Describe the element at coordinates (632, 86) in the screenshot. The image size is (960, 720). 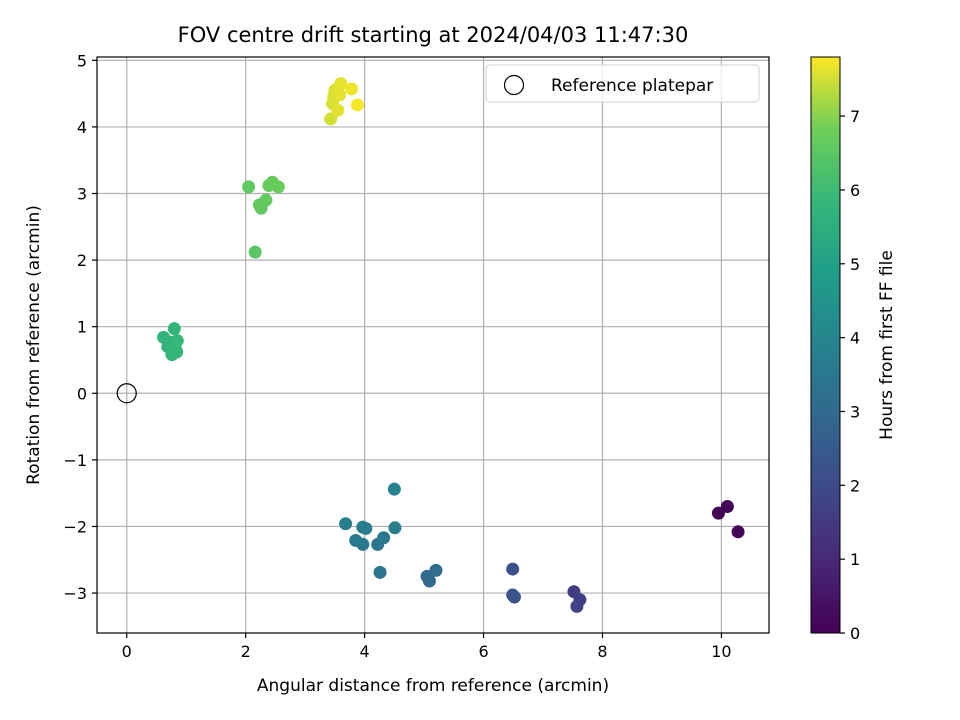
I see `legend-label: Reference platepar` at that location.